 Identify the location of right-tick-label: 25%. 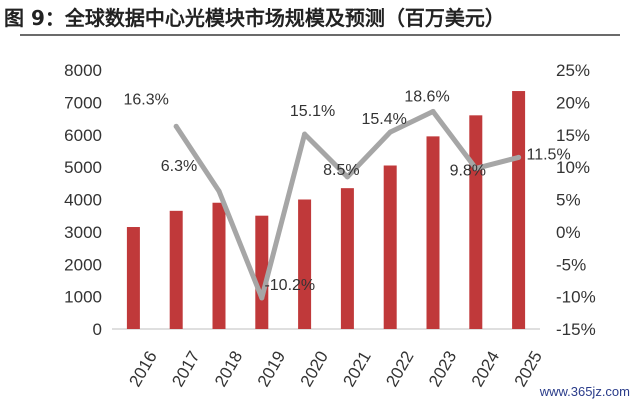
(573, 70).